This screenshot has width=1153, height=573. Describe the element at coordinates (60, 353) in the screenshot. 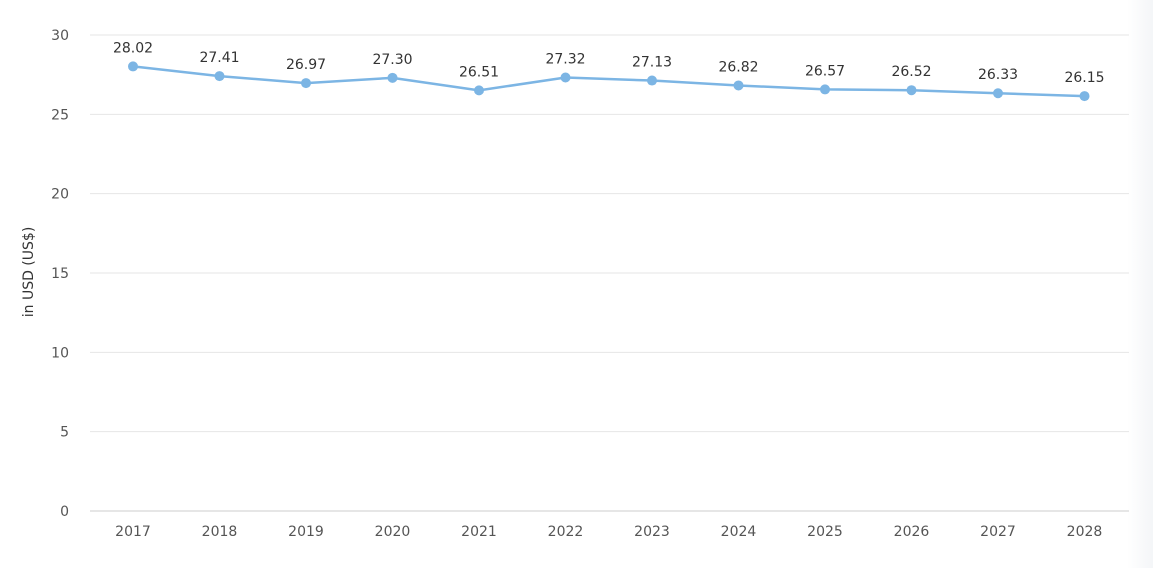

I see `y-tick-label: 10` at that location.